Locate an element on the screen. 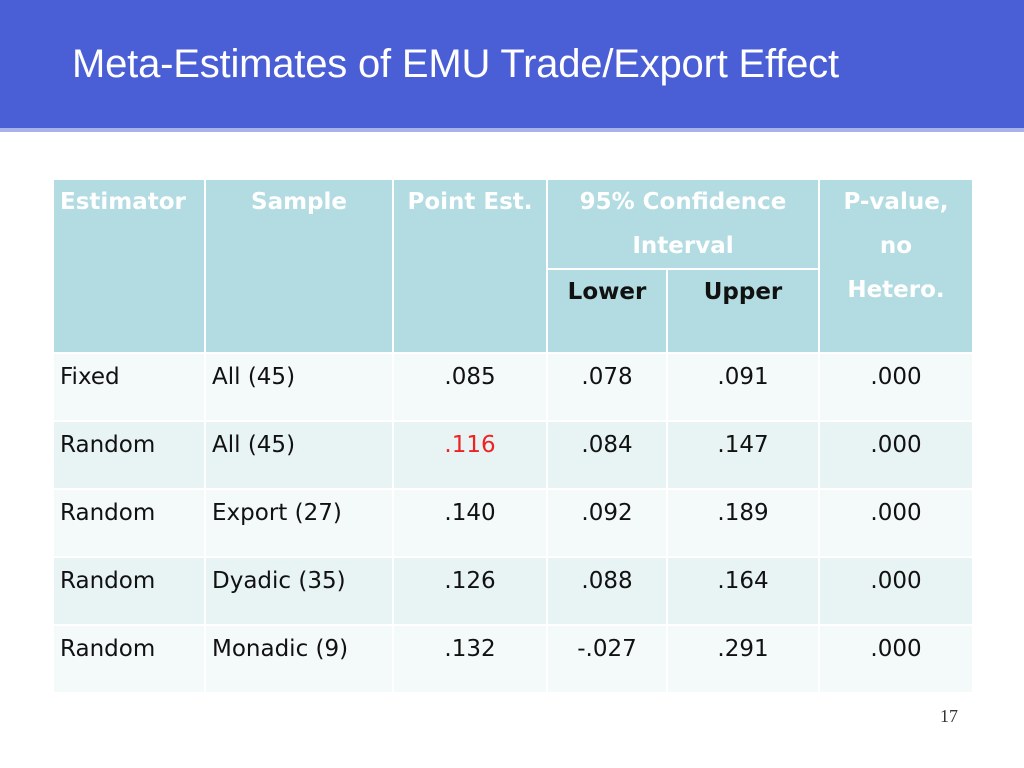  table-row: Fixed All (45) .085 .078 .091 .000 is located at coordinates (513, 387).